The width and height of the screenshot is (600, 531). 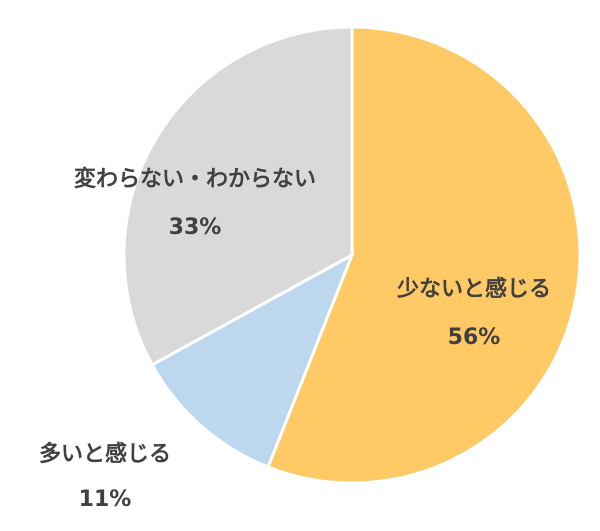 I want to click on value-label: 11%, so click(x=105, y=499).